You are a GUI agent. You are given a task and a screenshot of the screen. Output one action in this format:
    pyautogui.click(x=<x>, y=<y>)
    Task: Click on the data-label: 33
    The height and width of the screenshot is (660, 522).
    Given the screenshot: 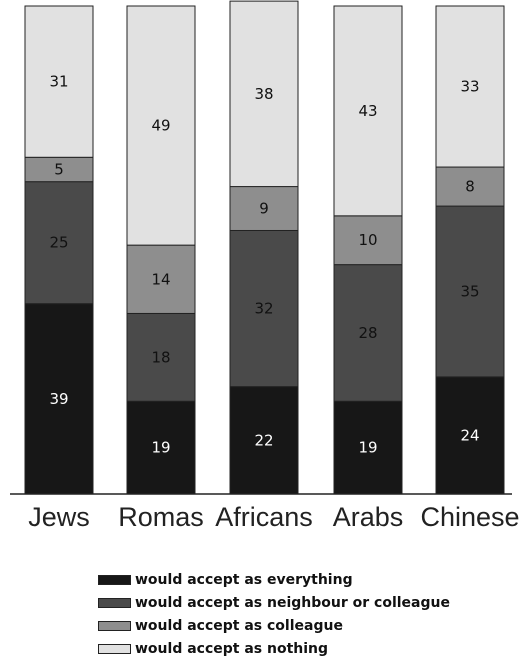 What is the action you would take?
    pyautogui.click(x=469, y=87)
    